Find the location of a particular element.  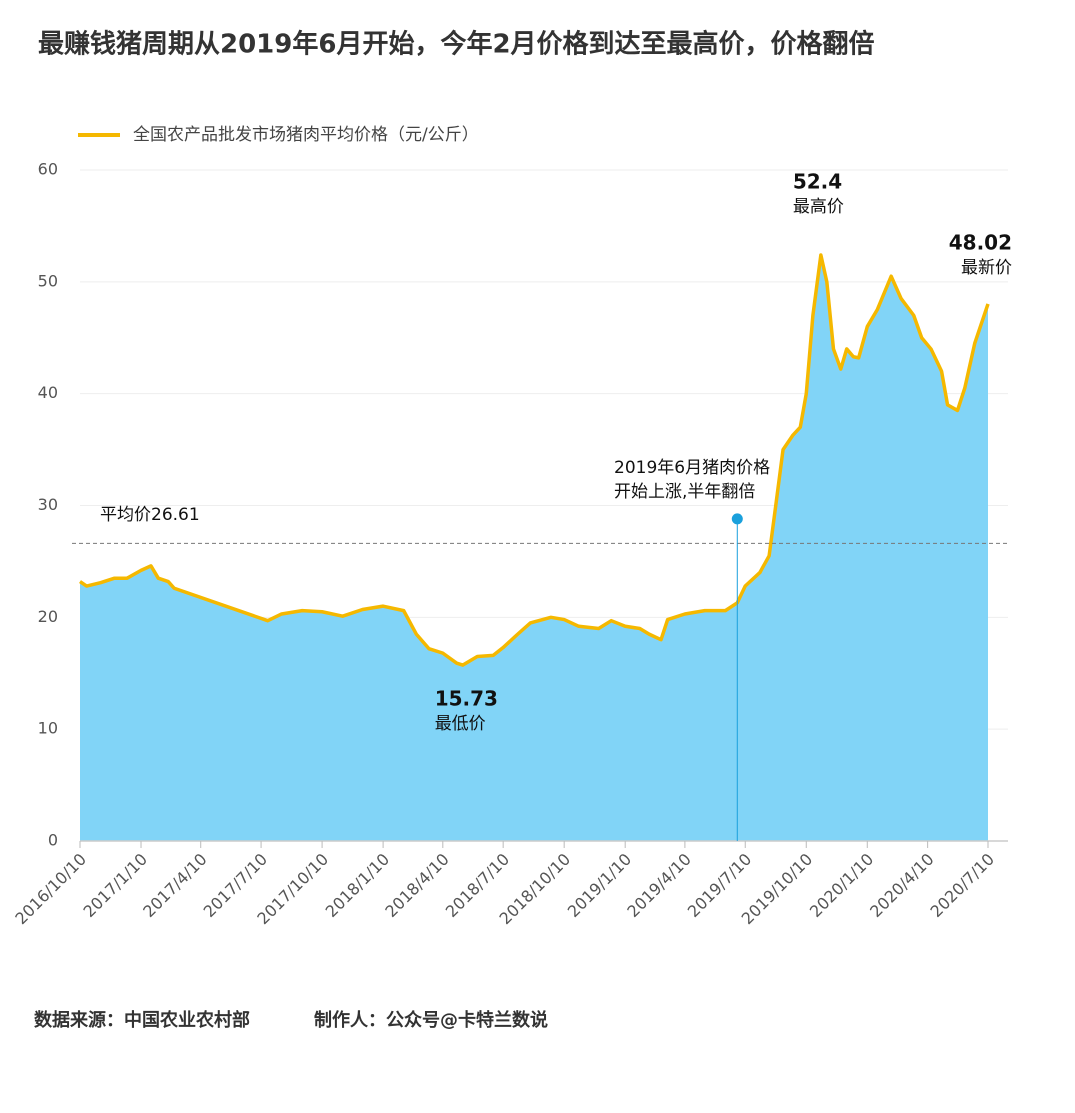

legend-label: 全国农产品批发市场猪肉平均价格（元/公斤） is located at coordinates (306, 135).